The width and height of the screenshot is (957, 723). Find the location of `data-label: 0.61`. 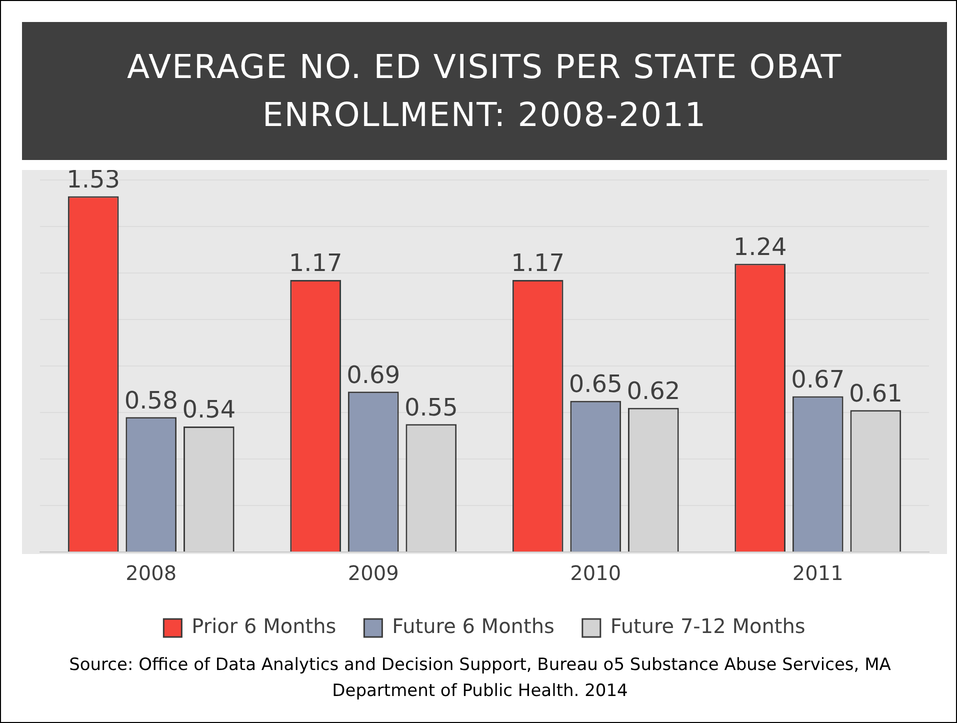

data-label: 0.61 is located at coordinates (875, 393).